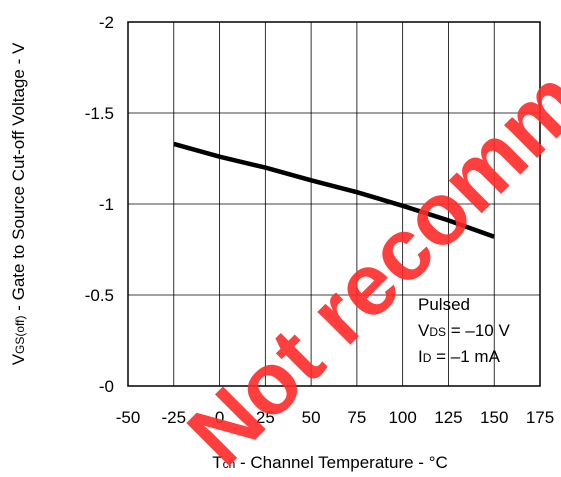 This screenshot has width=561, height=477. I want to click on annotation-pulsed: Pulsed, so click(444, 304).